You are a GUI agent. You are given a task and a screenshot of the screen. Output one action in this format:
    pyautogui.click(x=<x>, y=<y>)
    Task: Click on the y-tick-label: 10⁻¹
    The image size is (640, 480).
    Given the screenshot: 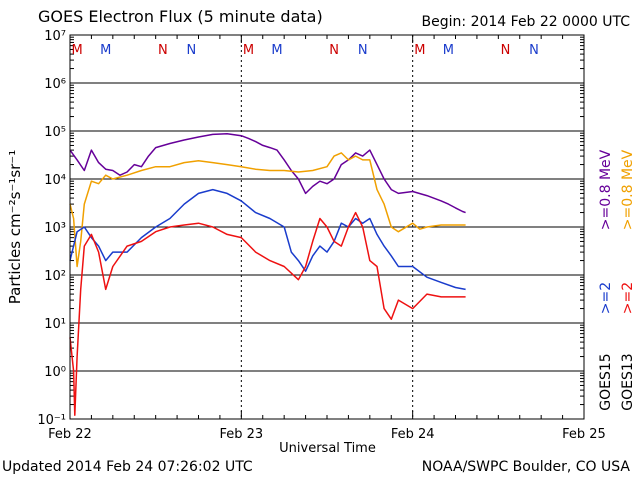 What is the action you would take?
    pyautogui.click(x=51, y=420)
    